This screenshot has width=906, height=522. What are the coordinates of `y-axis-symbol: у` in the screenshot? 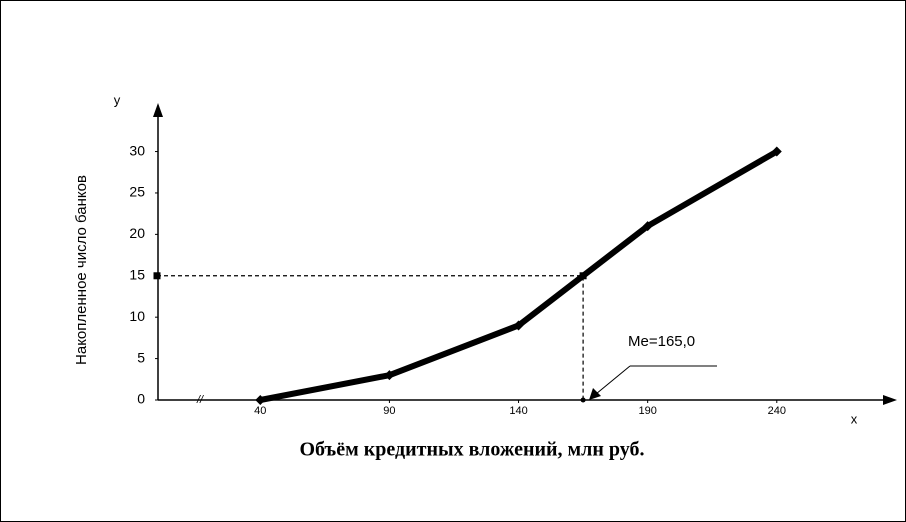 It's located at (117, 99).